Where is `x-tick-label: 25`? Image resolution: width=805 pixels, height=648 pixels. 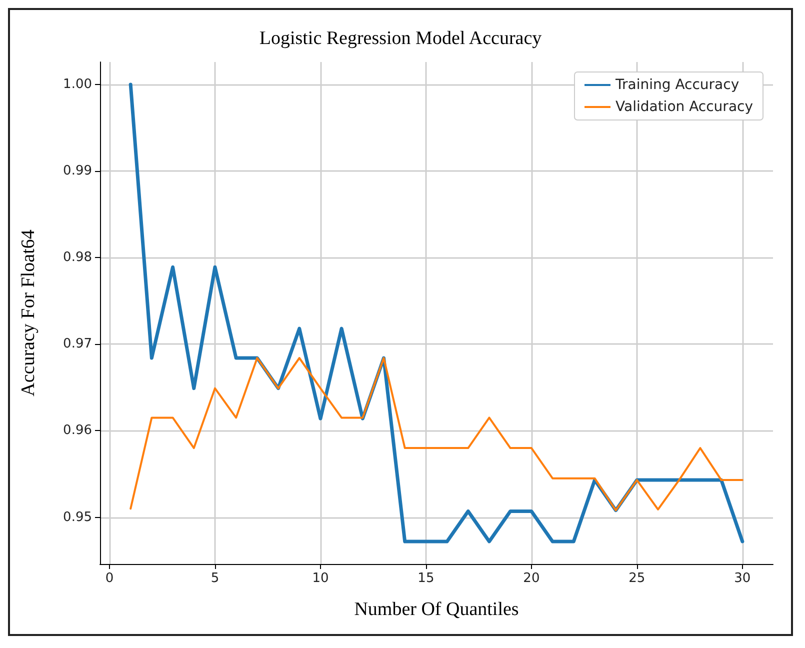
x-tick-label: 25 is located at coordinates (637, 578).